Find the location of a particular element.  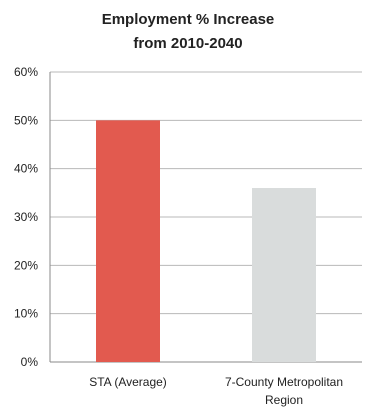

y-tick-label: 0% is located at coordinates (30, 362).